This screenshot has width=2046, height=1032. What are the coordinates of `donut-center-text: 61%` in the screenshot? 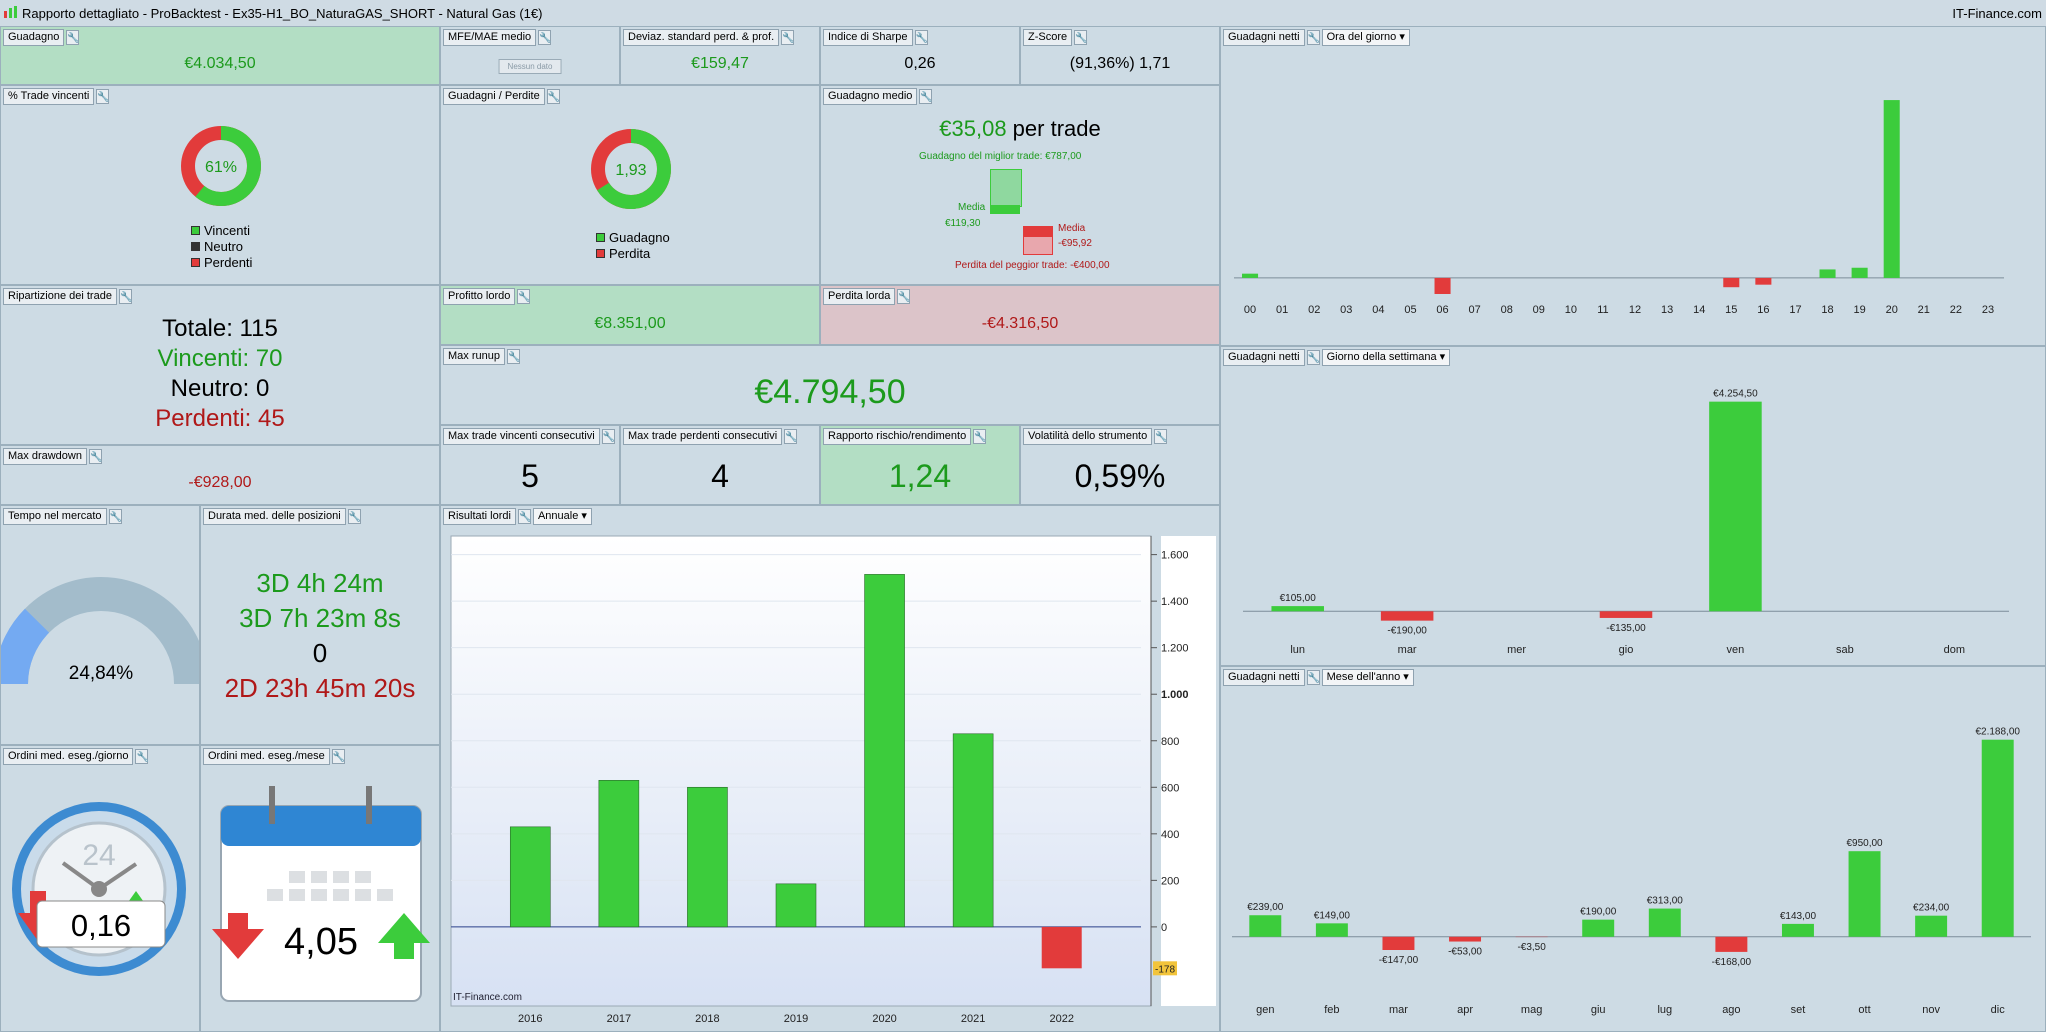 It's located at (221, 167).